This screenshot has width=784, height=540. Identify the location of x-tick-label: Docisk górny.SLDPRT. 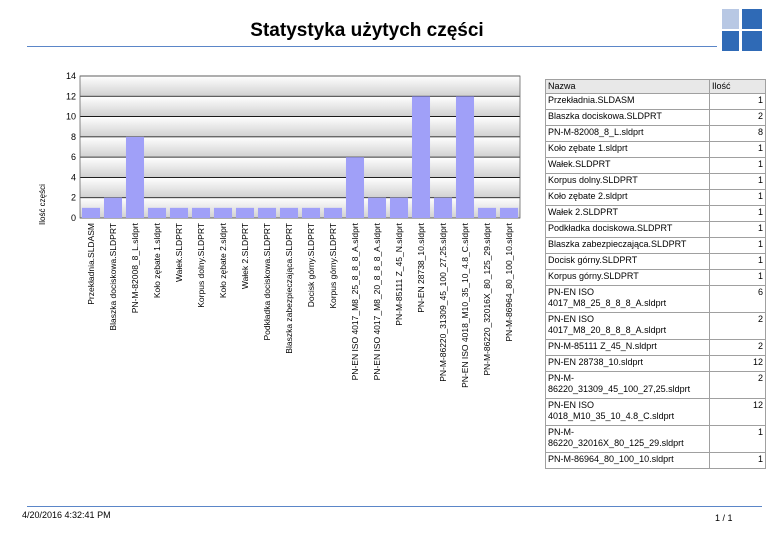
(311, 265).